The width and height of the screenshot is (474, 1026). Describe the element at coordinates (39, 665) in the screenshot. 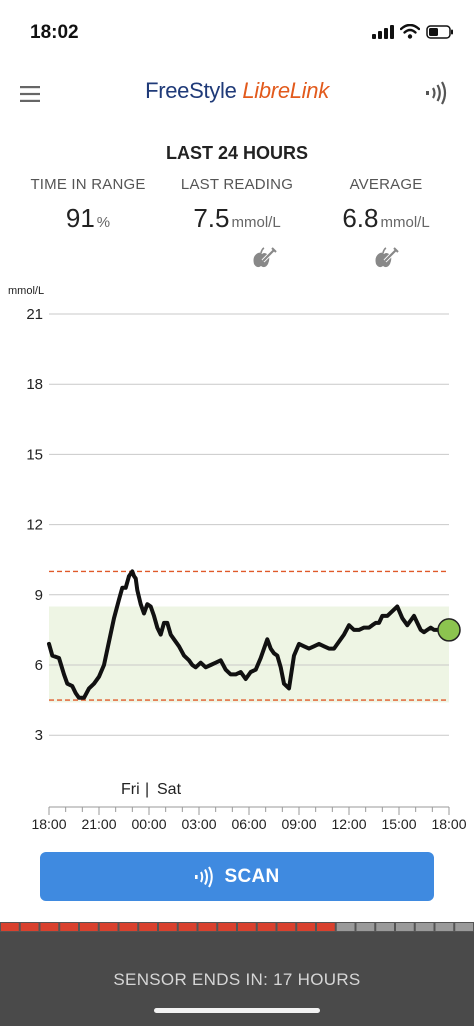

I see `y-tick-label-6: 6` at that location.